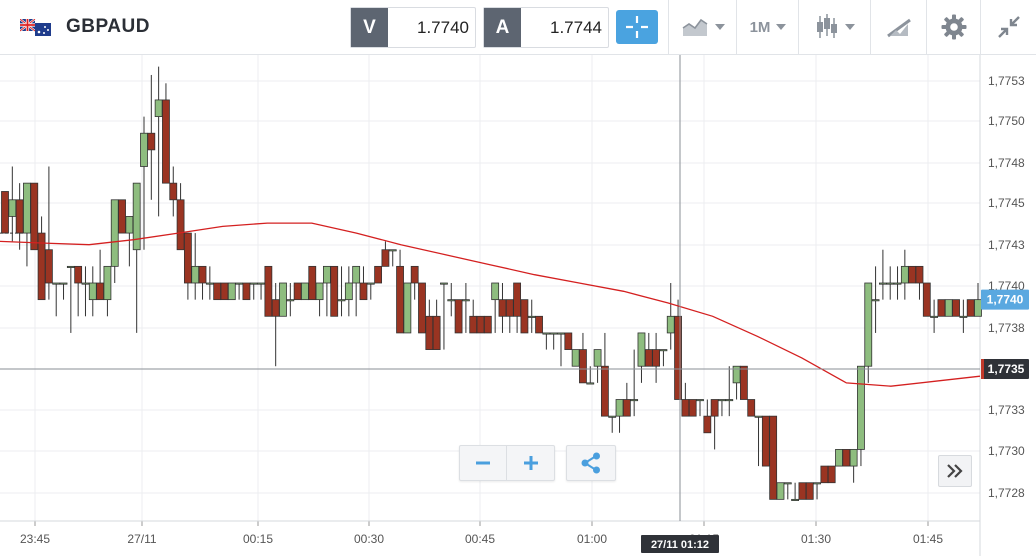 The image size is (1036, 556). What do you see at coordinates (483, 463) in the screenshot?
I see `zoom-out-button` at bounding box center [483, 463].